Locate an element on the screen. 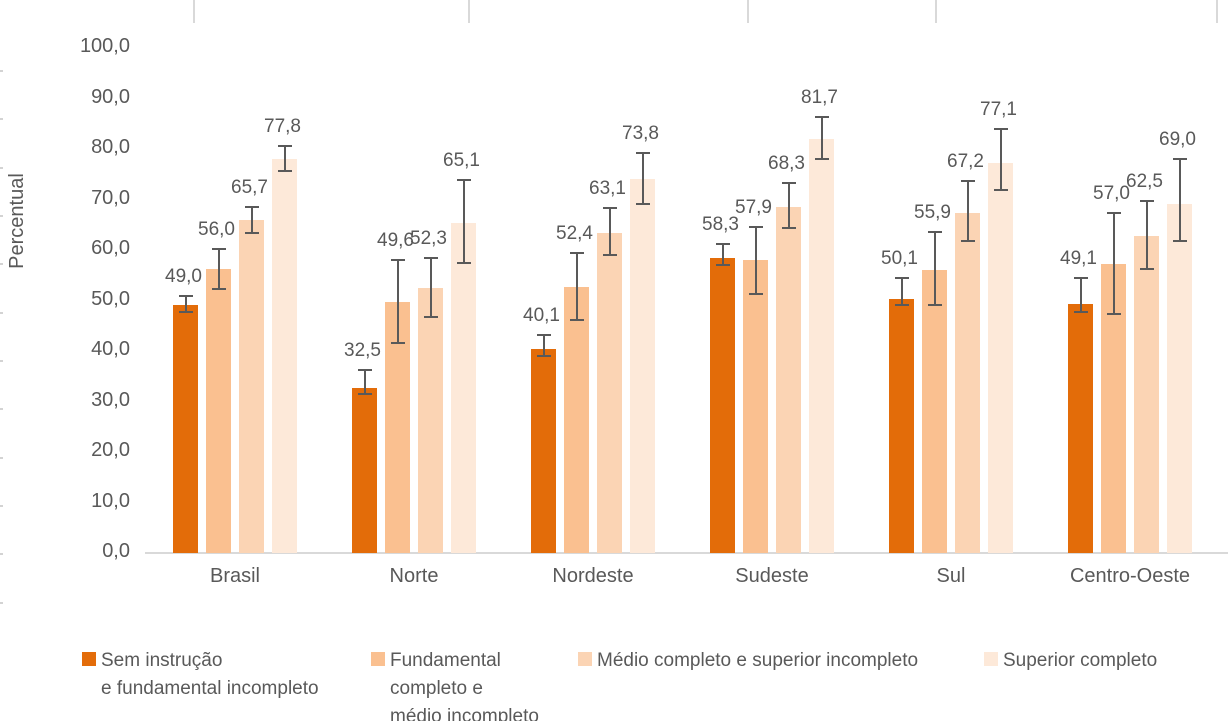 The height and width of the screenshot is (721, 1228). x-axis-line is located at coordinates (686, 553).